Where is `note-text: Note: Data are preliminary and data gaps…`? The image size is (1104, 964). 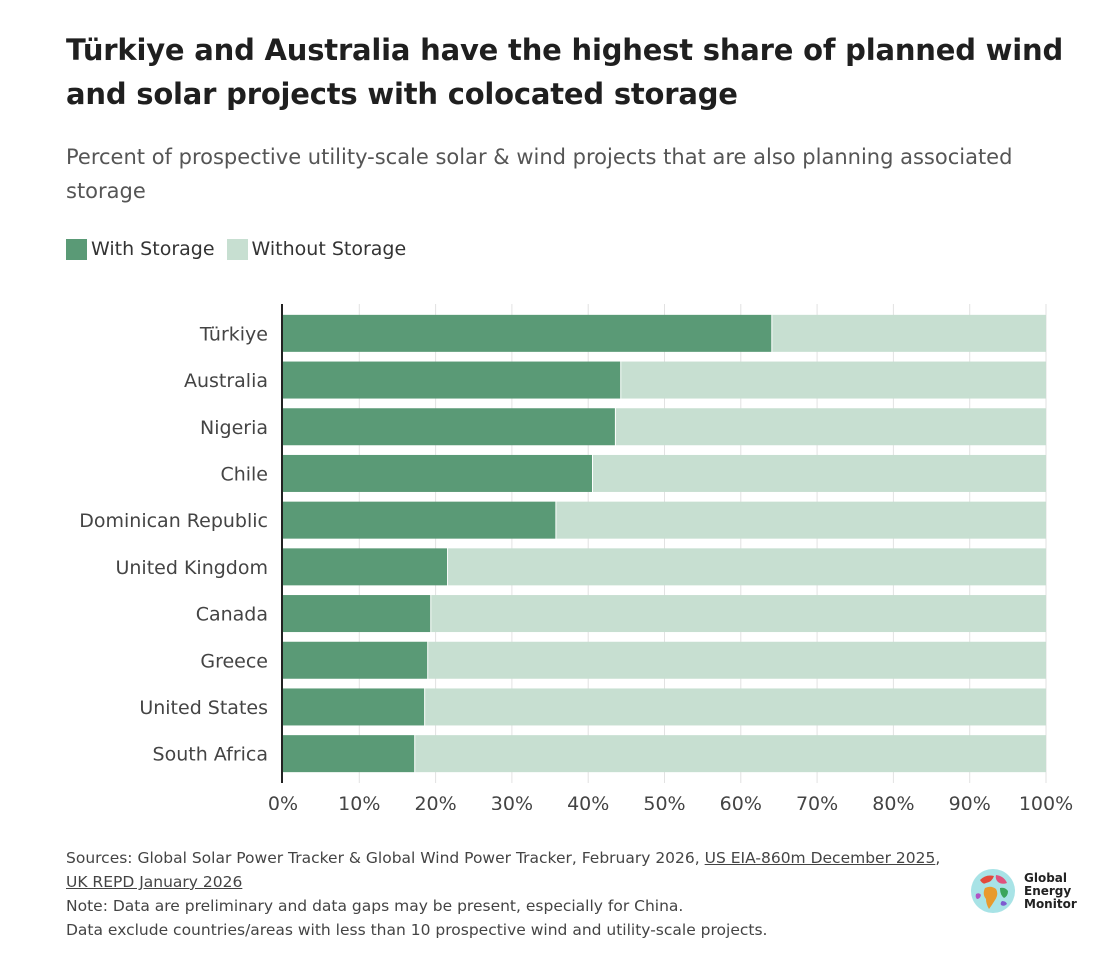
note-text: Note: Data are preliminary and data gaps… is located at coordinates (375, 906).